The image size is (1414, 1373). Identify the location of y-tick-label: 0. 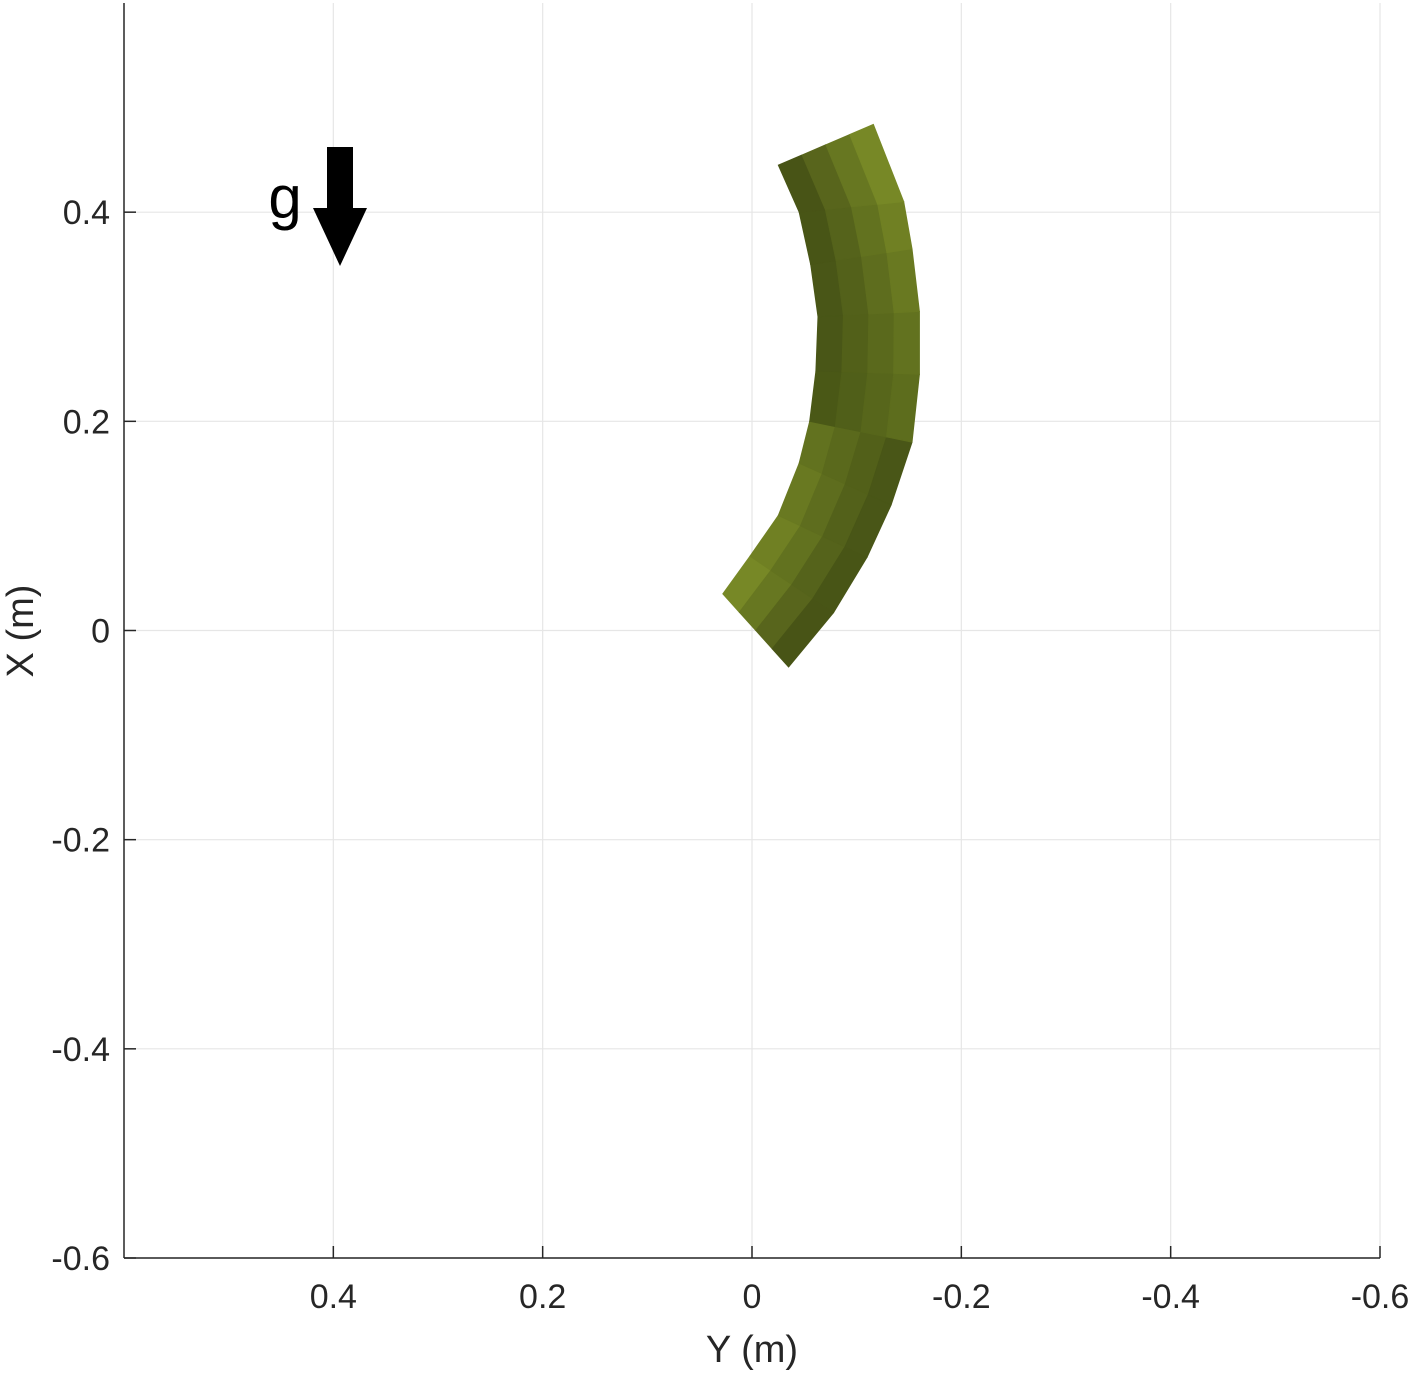
(100, 632).